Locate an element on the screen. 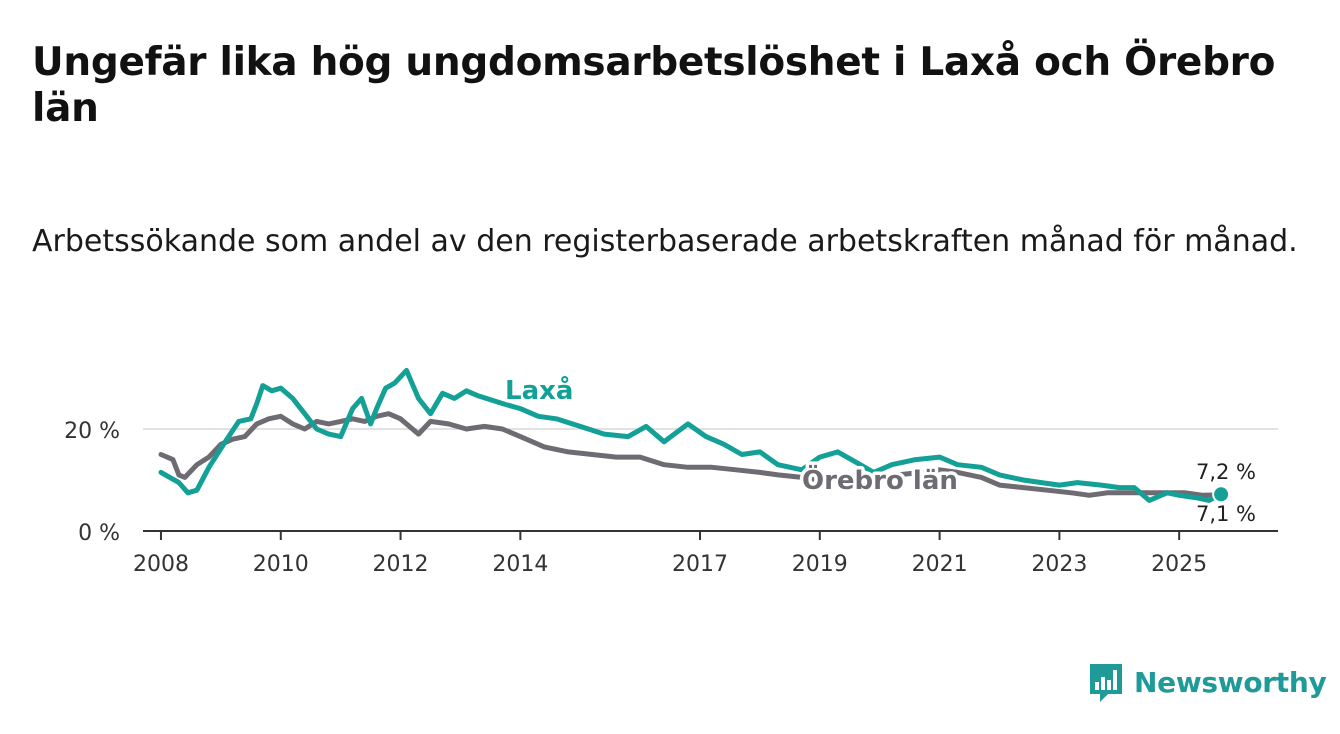  x-tick-label: 2008 is located at coordinates (161, 564).